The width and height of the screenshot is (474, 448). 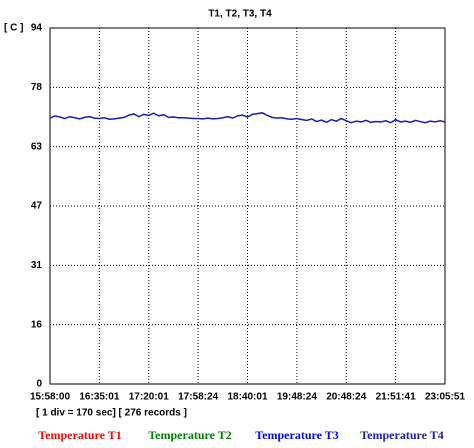 I want to click on x-tick-label: 19:48:24, so click(x=297, y=397).